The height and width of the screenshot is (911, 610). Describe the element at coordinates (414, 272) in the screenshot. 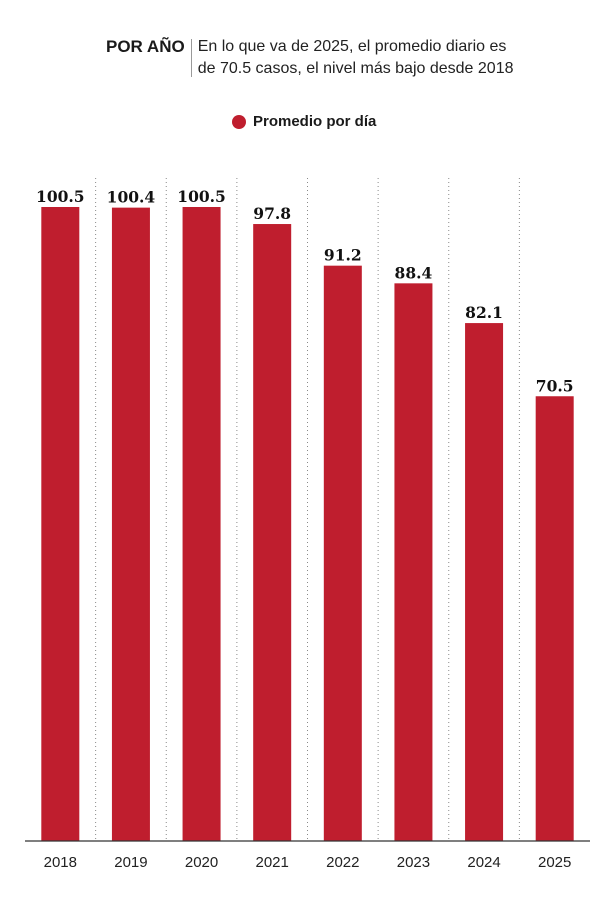

I see `value-label-2023: 88.4` at that location.